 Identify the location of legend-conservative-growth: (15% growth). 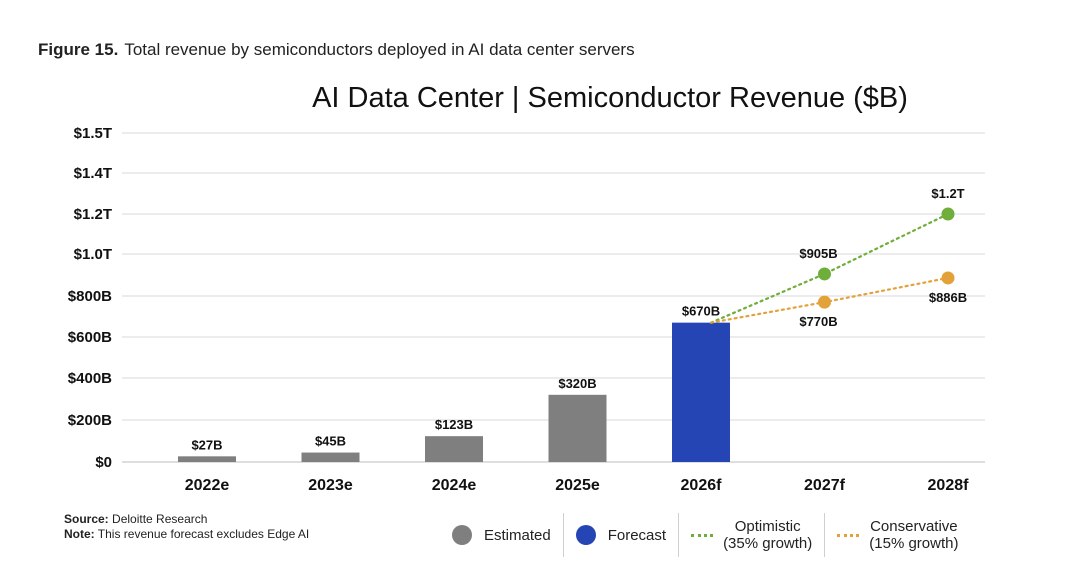
(914, 543).